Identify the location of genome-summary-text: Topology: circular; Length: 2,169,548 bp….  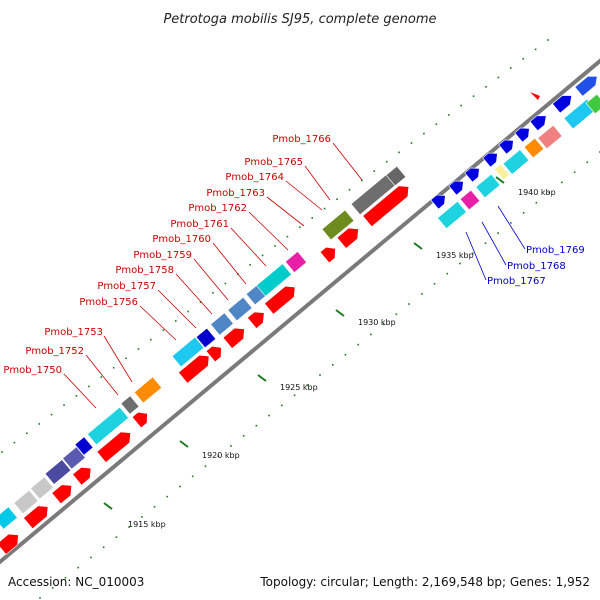
(424, 582).